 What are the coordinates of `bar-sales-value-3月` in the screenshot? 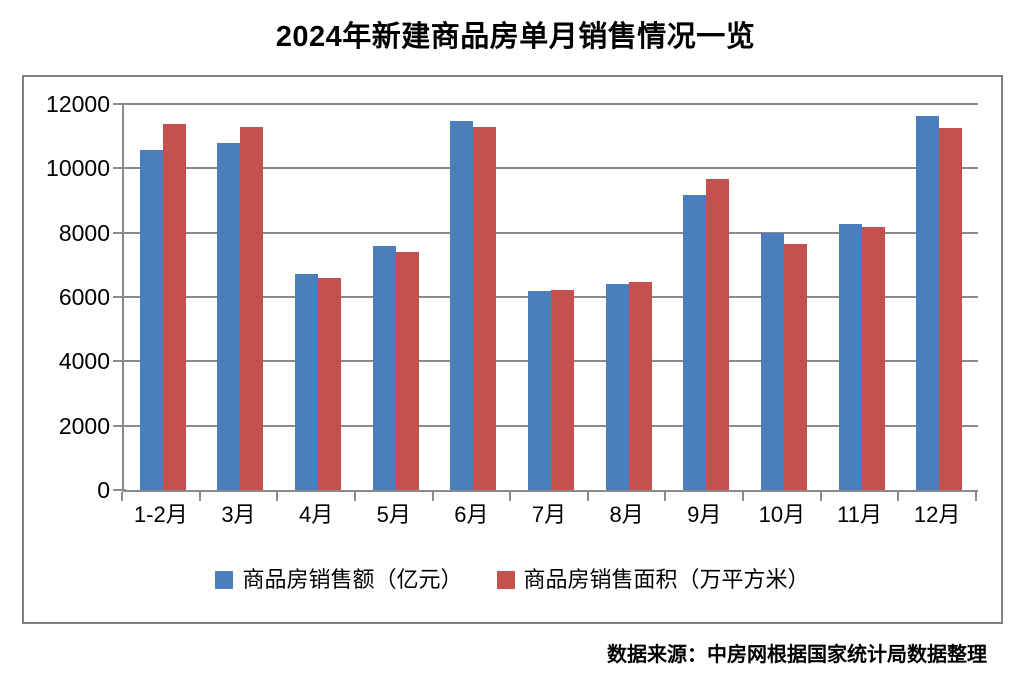 It's located at (229, 316).